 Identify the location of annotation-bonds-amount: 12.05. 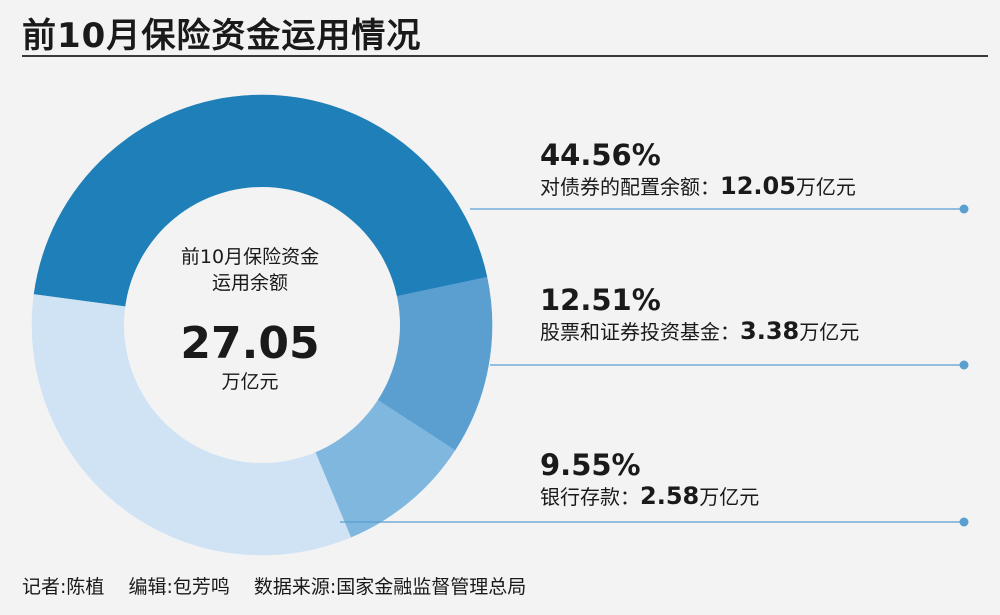
(758, 186).